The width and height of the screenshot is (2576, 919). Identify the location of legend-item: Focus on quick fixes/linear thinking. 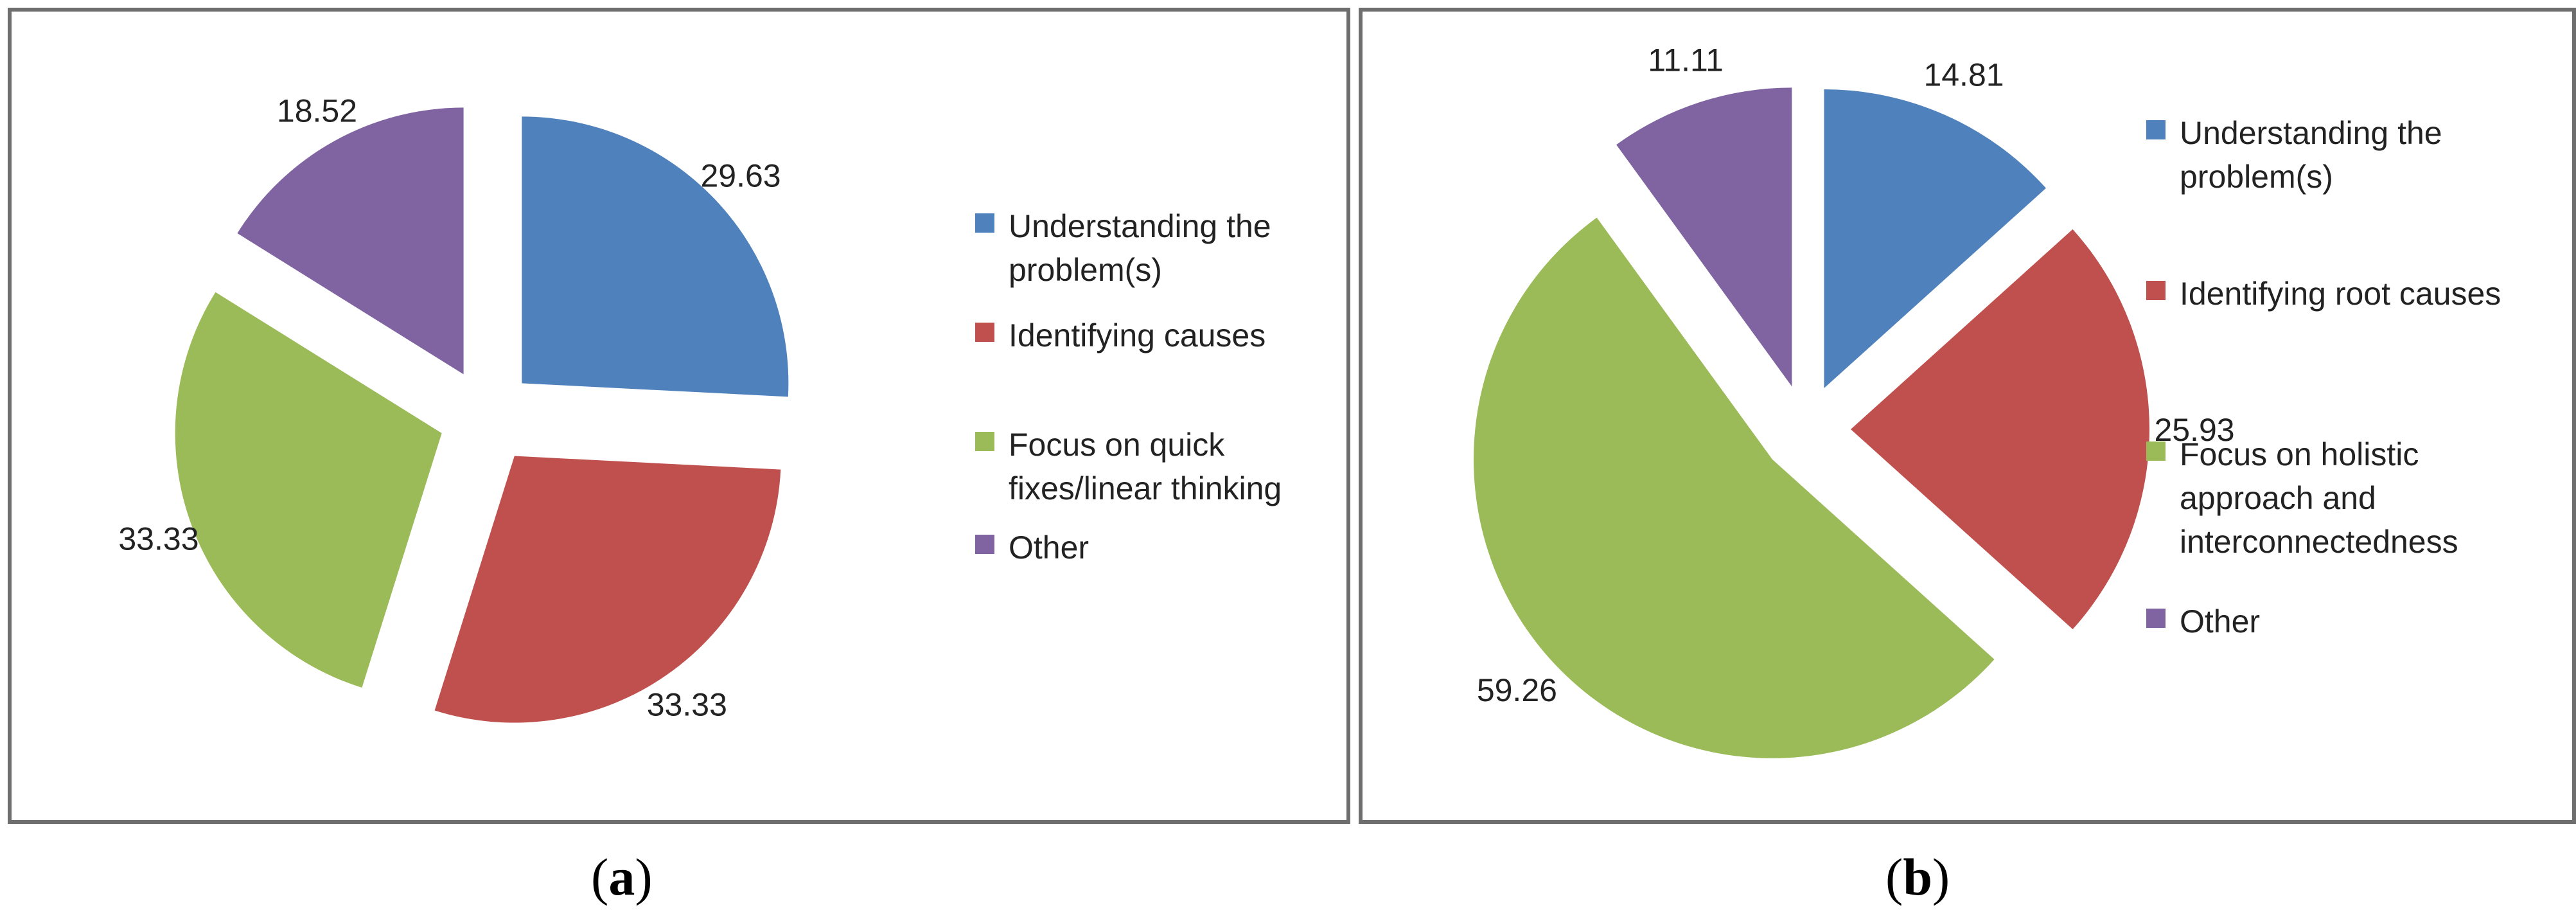
(1168, 466).